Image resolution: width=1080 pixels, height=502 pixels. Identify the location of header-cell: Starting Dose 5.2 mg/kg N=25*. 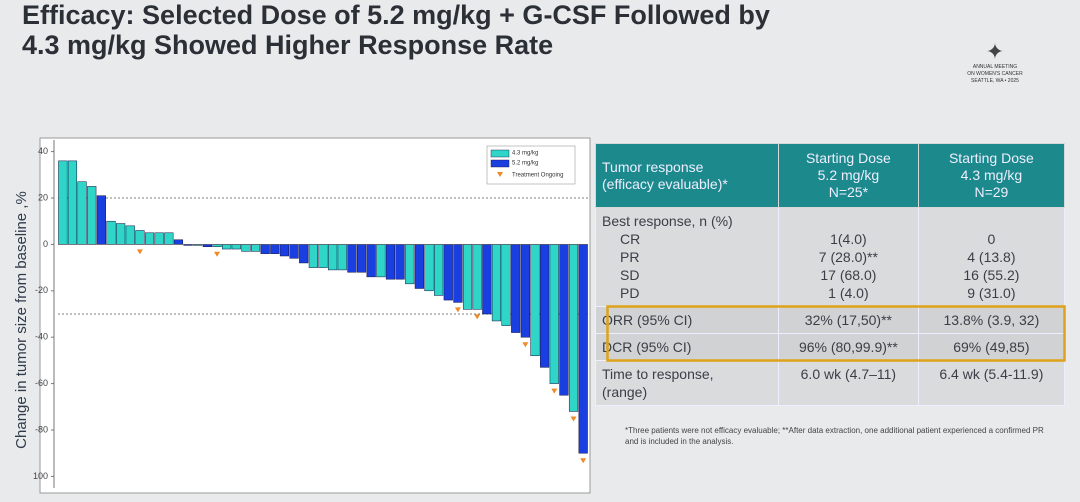
(848, 175).